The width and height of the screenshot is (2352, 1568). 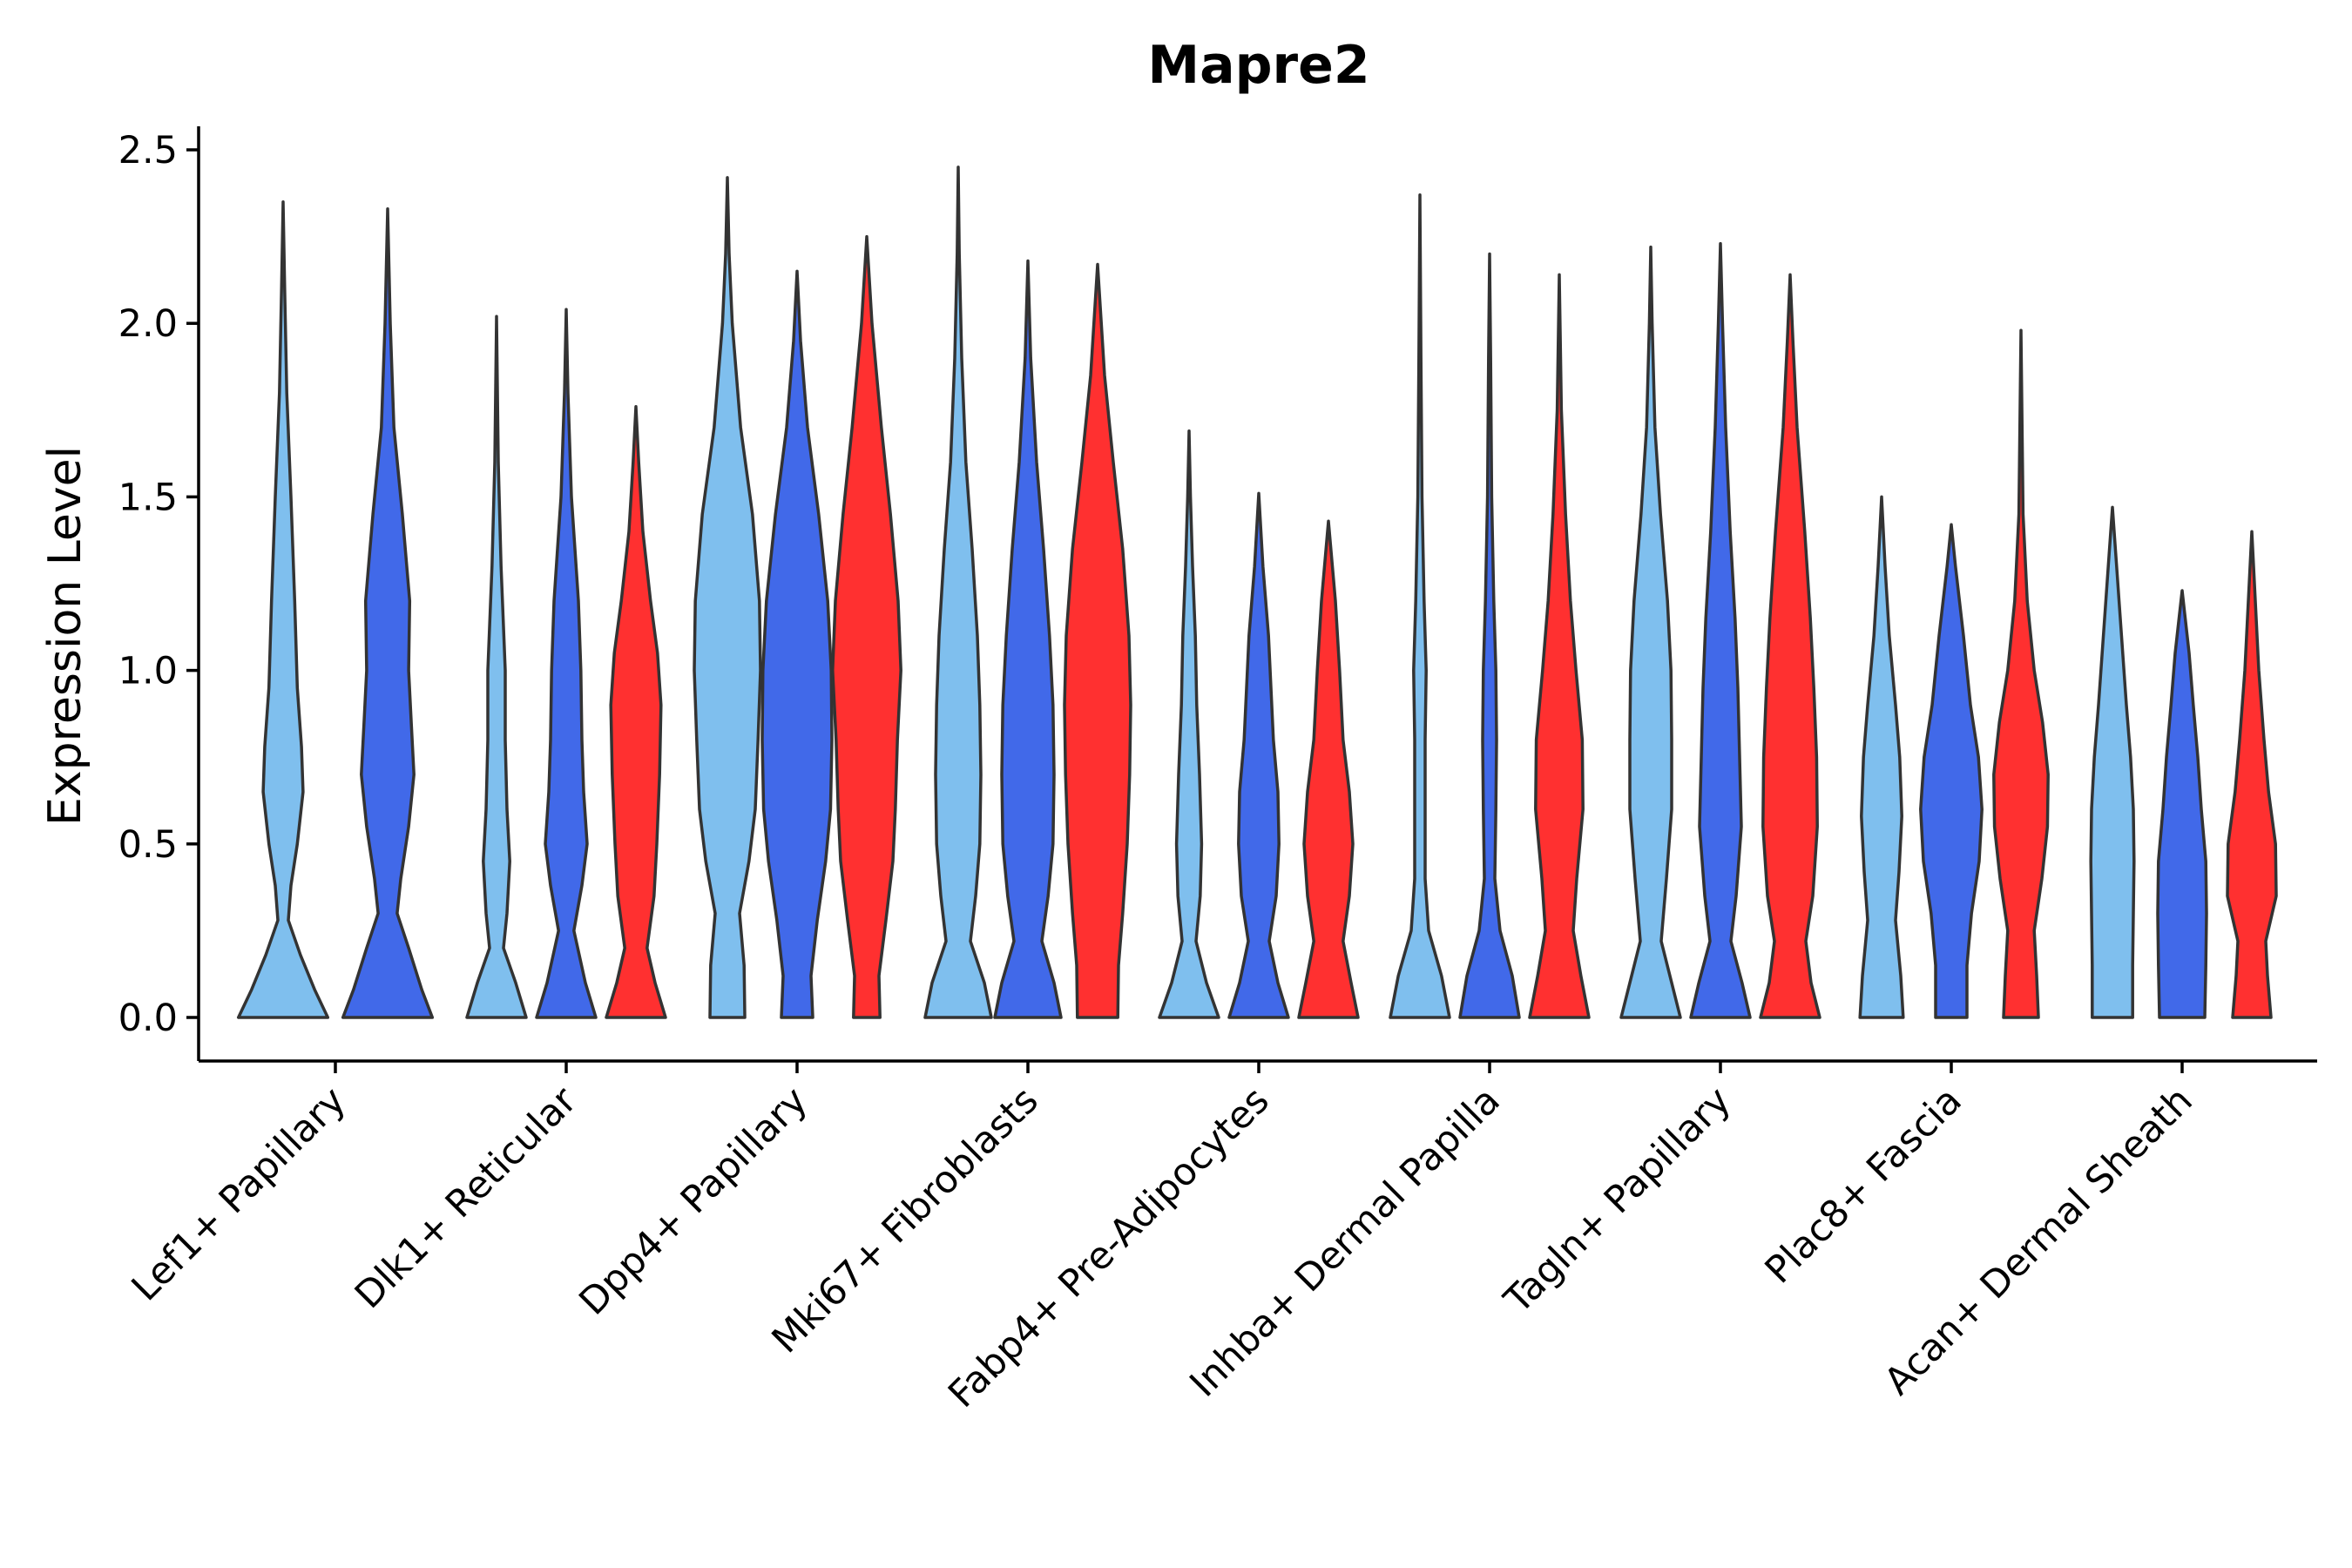 What do you see at coordinates (148, 150) in the screenshot?
I see `y-tick-label: 2.5` at bounding box center [148, 150].